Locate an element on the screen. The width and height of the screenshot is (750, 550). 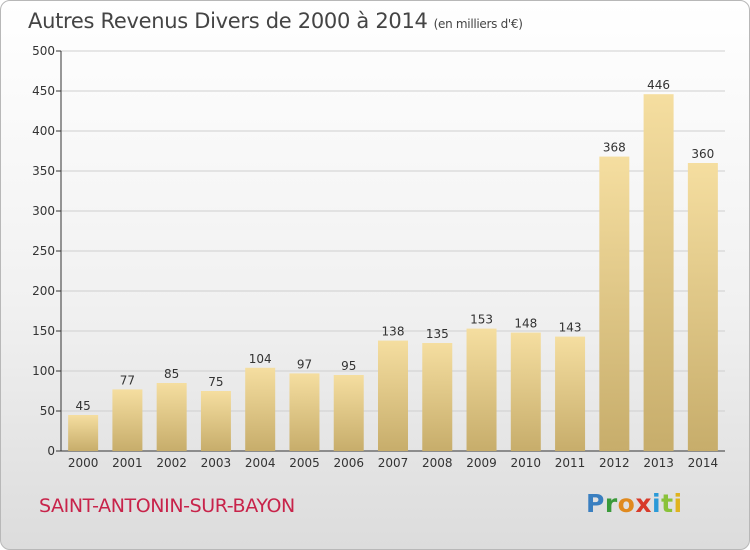
y-tick-label: 50 is located at coordinates (47, 411).